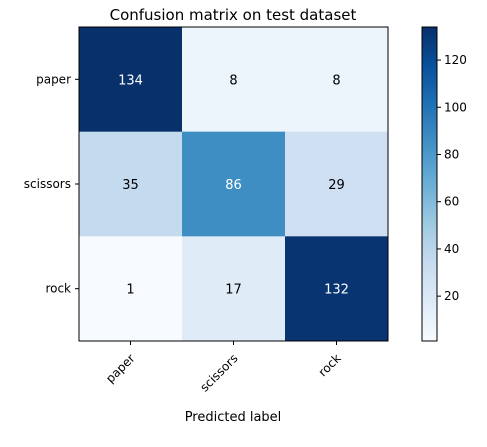 This screenshot has width=487, height=447. What do you see at coordinates (451, 154) in the screenshot?
I see `colorbar-tick-label: 80` at bounding box center [451, 154].